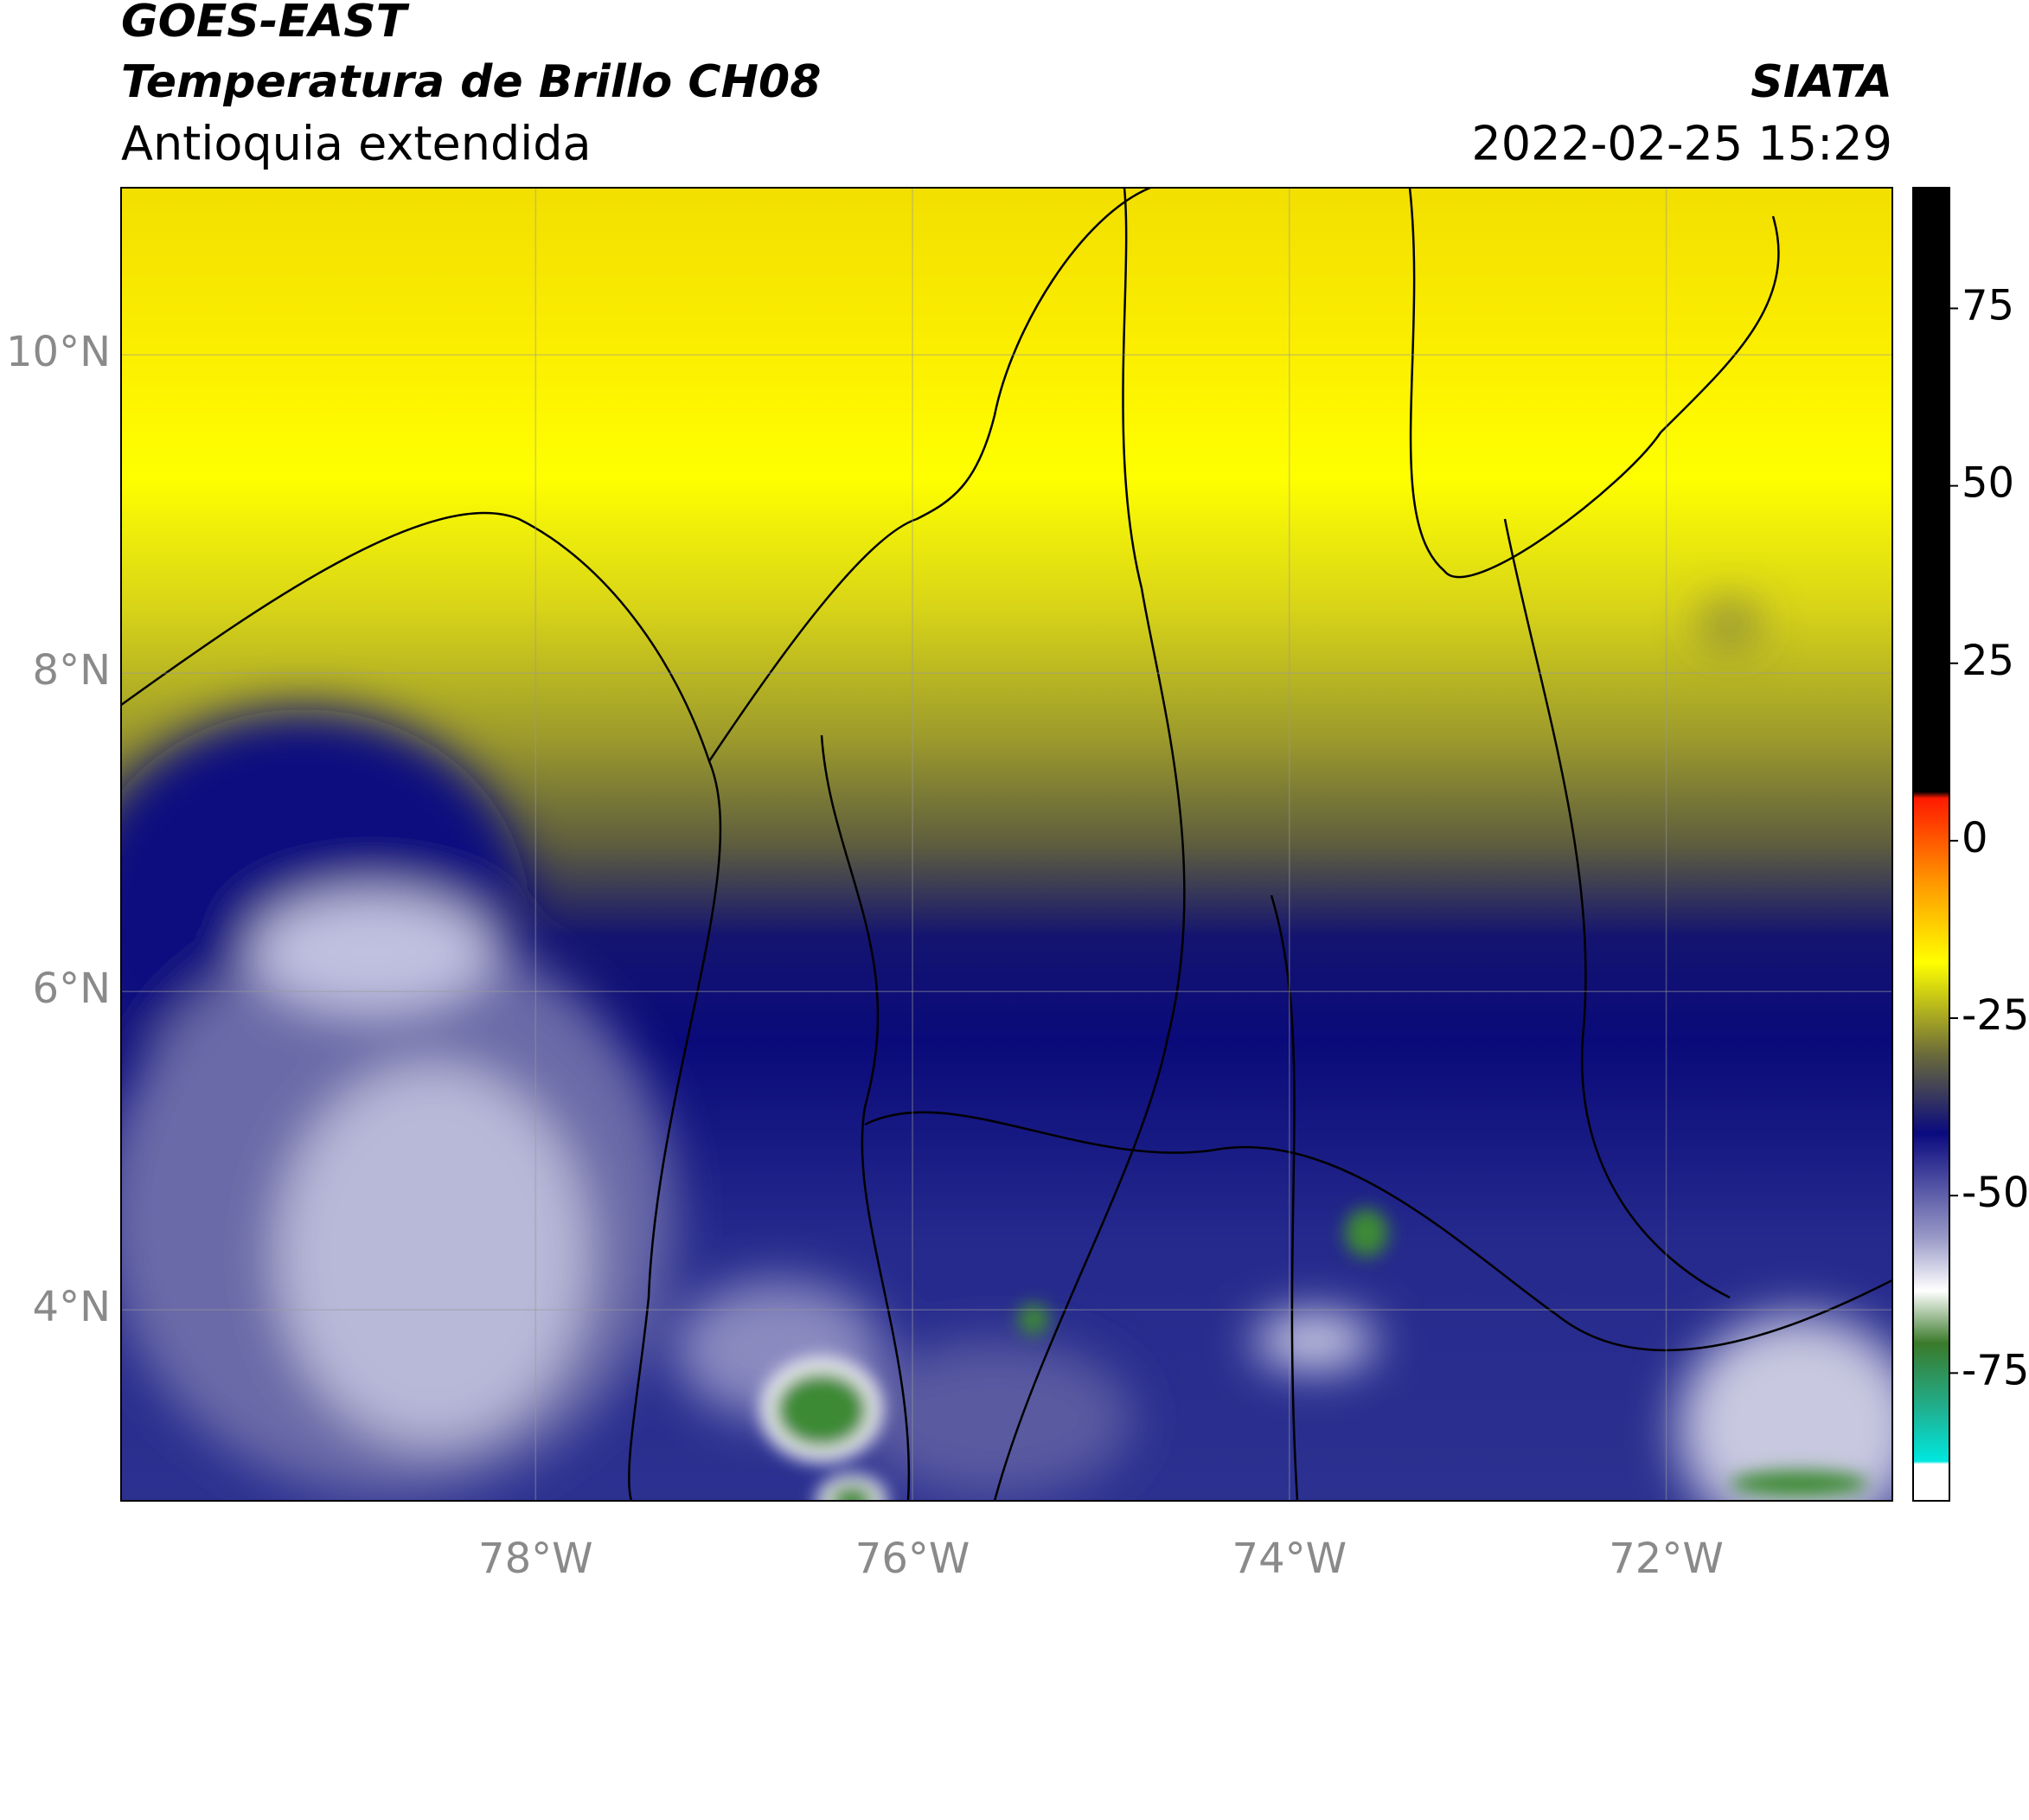  What do you see at coordinates (1821, 82) in the screenshot?
I see `source: SIATA` at bounding box center [1821, 82].